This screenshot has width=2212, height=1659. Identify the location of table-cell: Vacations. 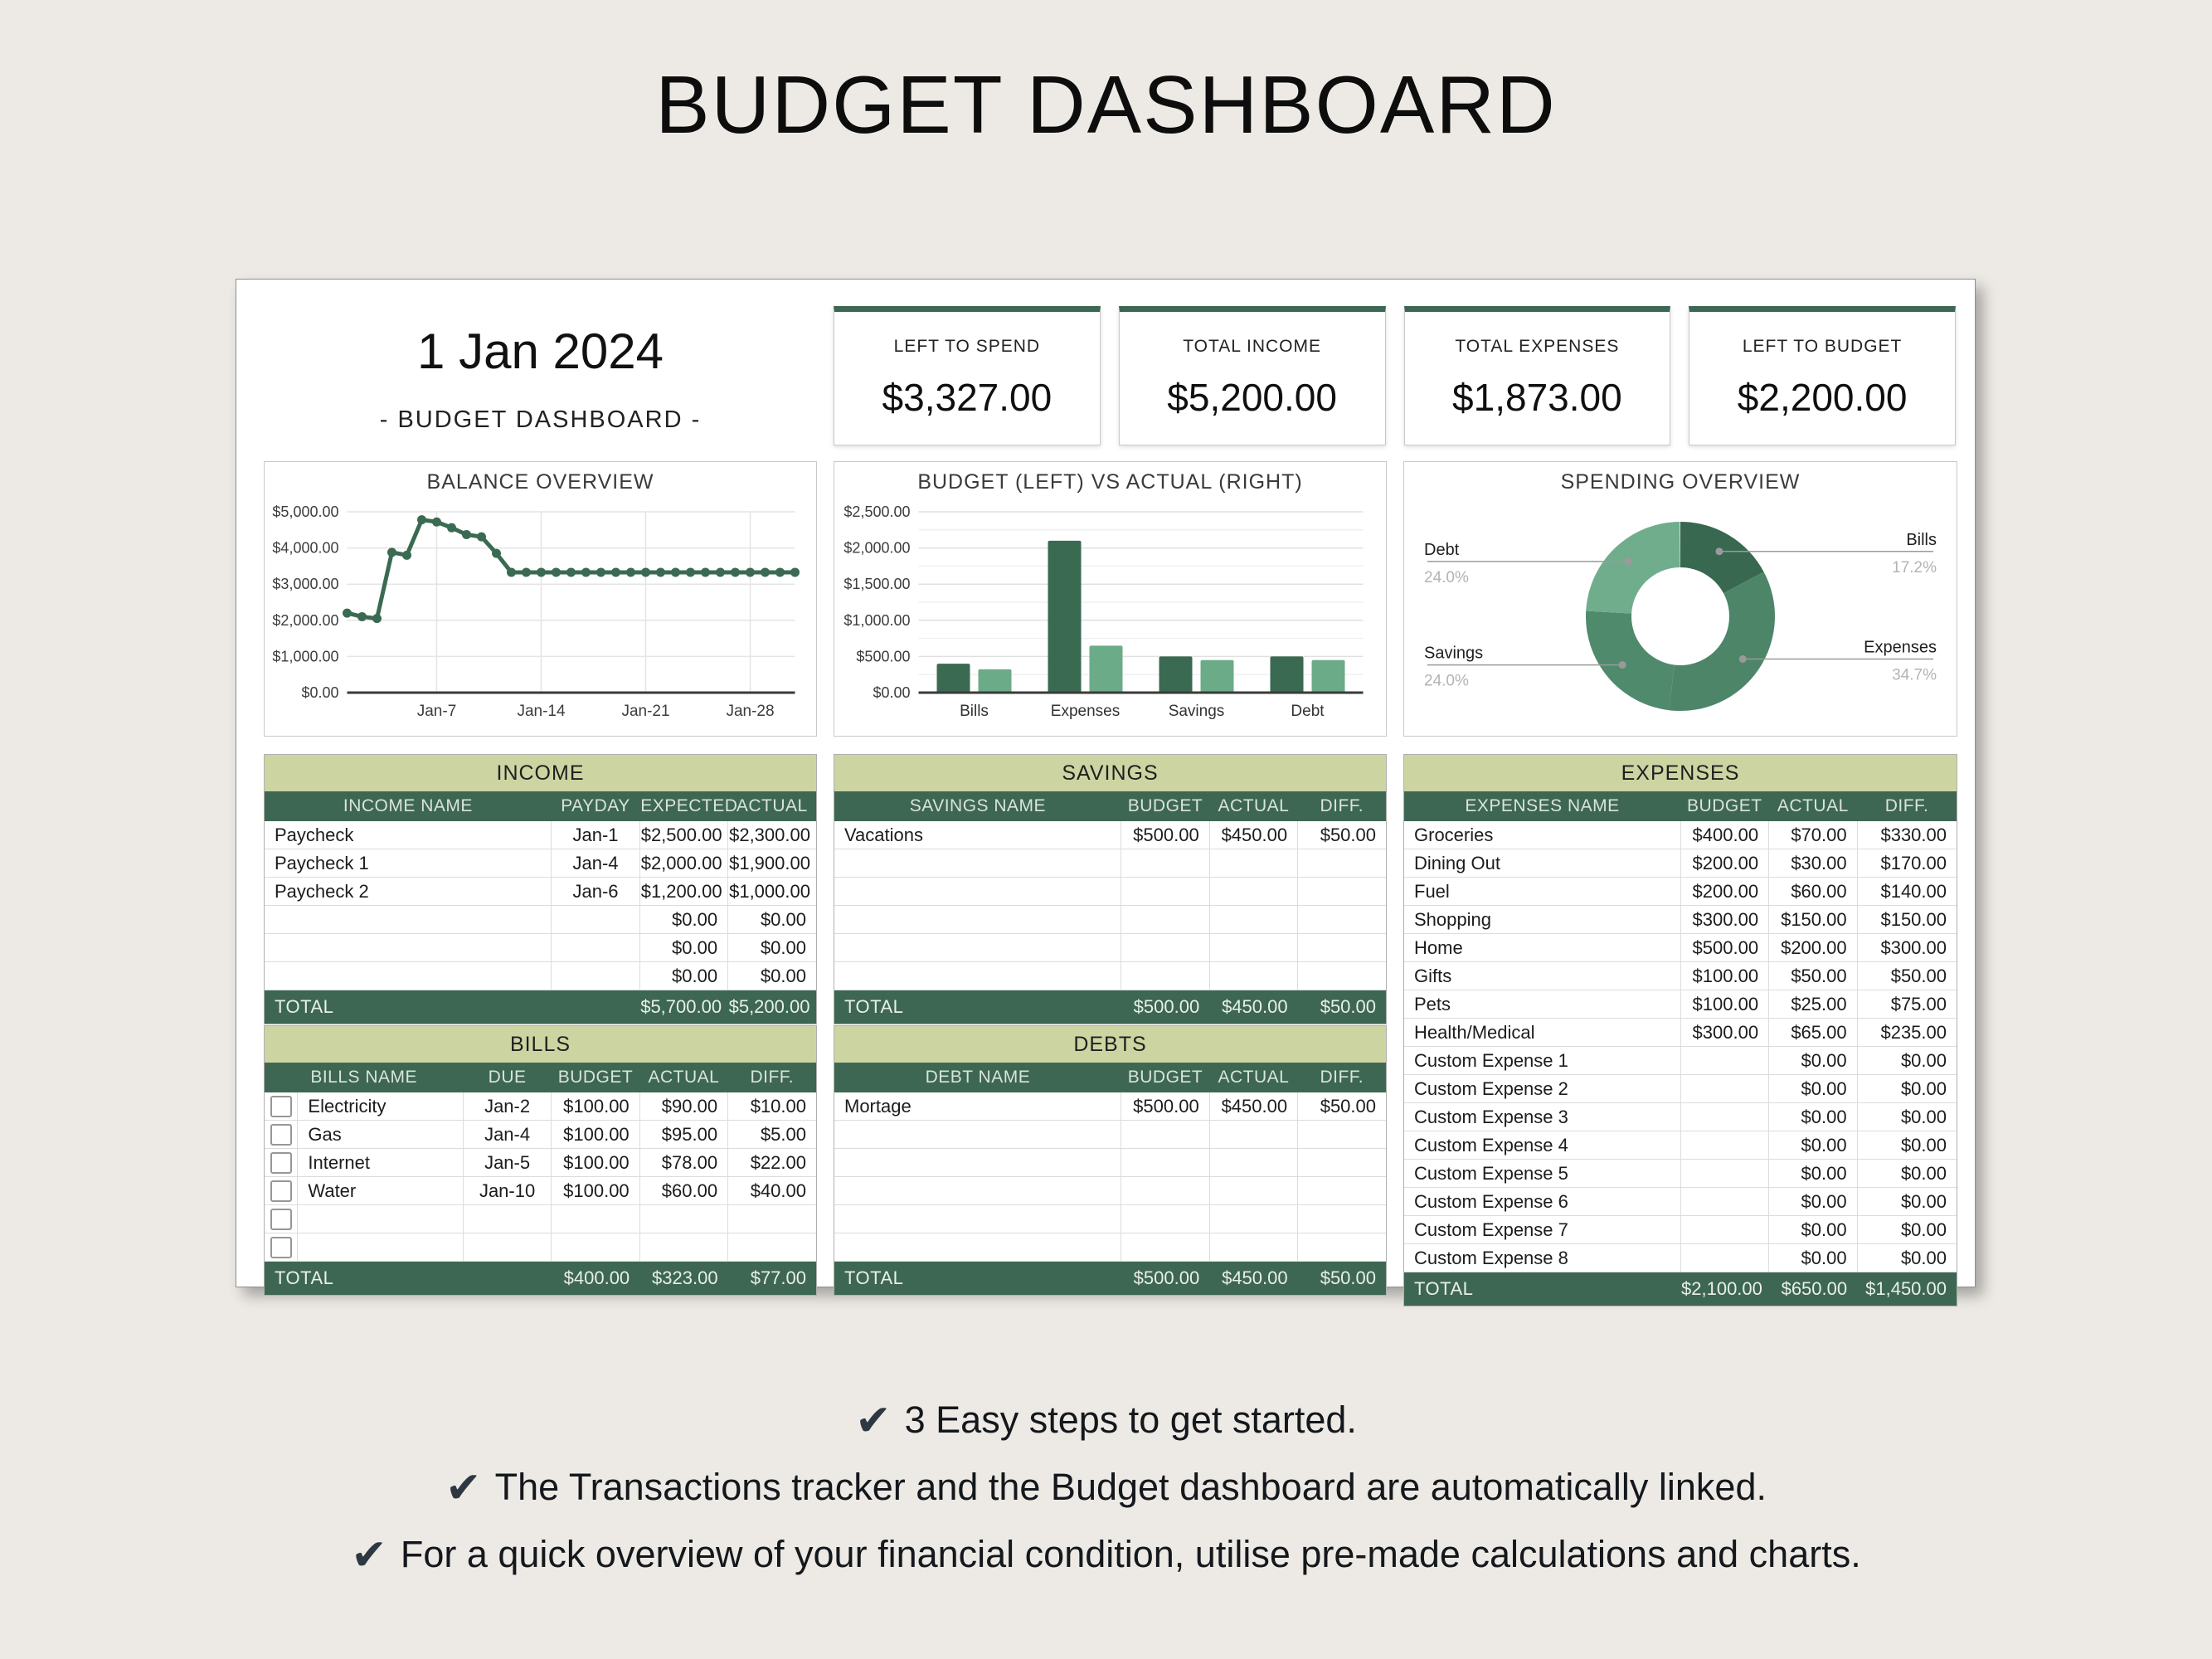
(978, 835).